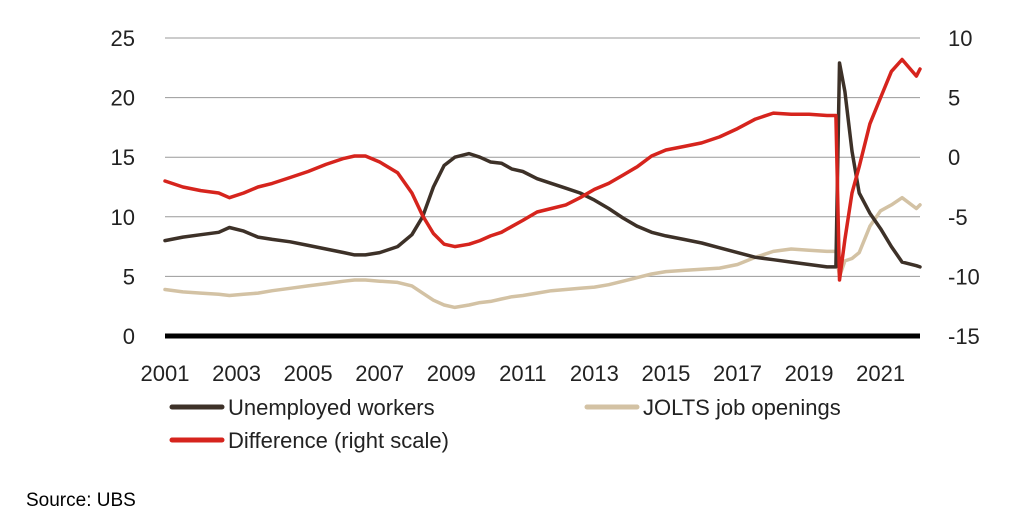 The image size is (1024, 532). Describe the element at coordinates (594, 373) in the screenshot. I see `x-tick-label: 2013` at that location.